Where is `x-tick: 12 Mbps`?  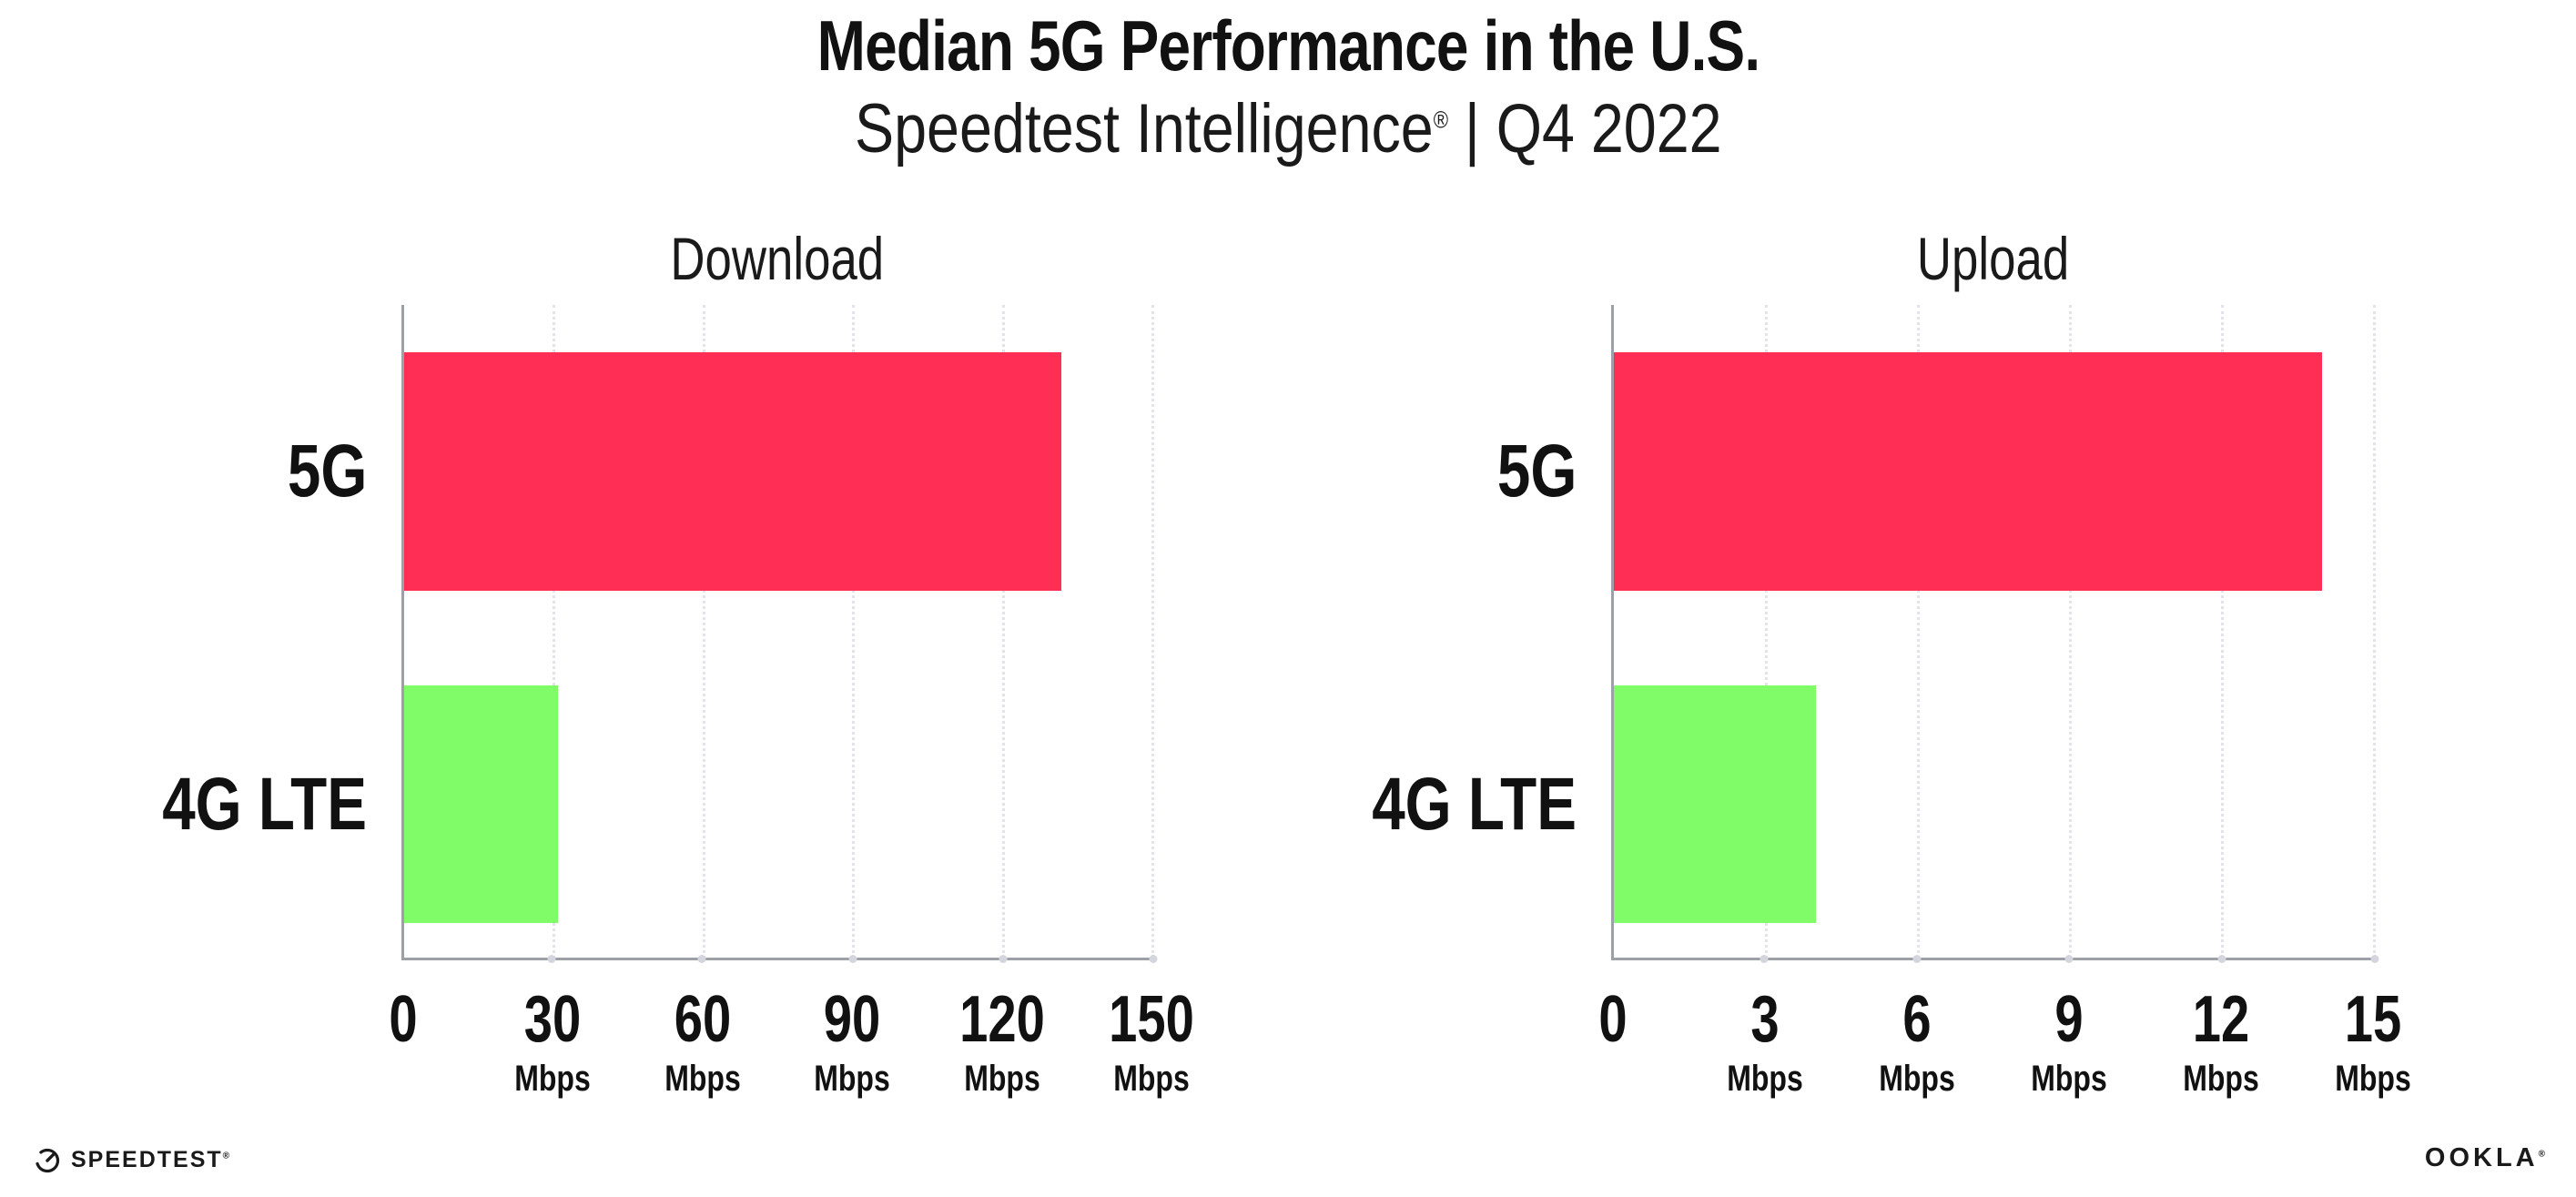 x-tick: 12 Mbps is located at coordinates (2221, 1041).